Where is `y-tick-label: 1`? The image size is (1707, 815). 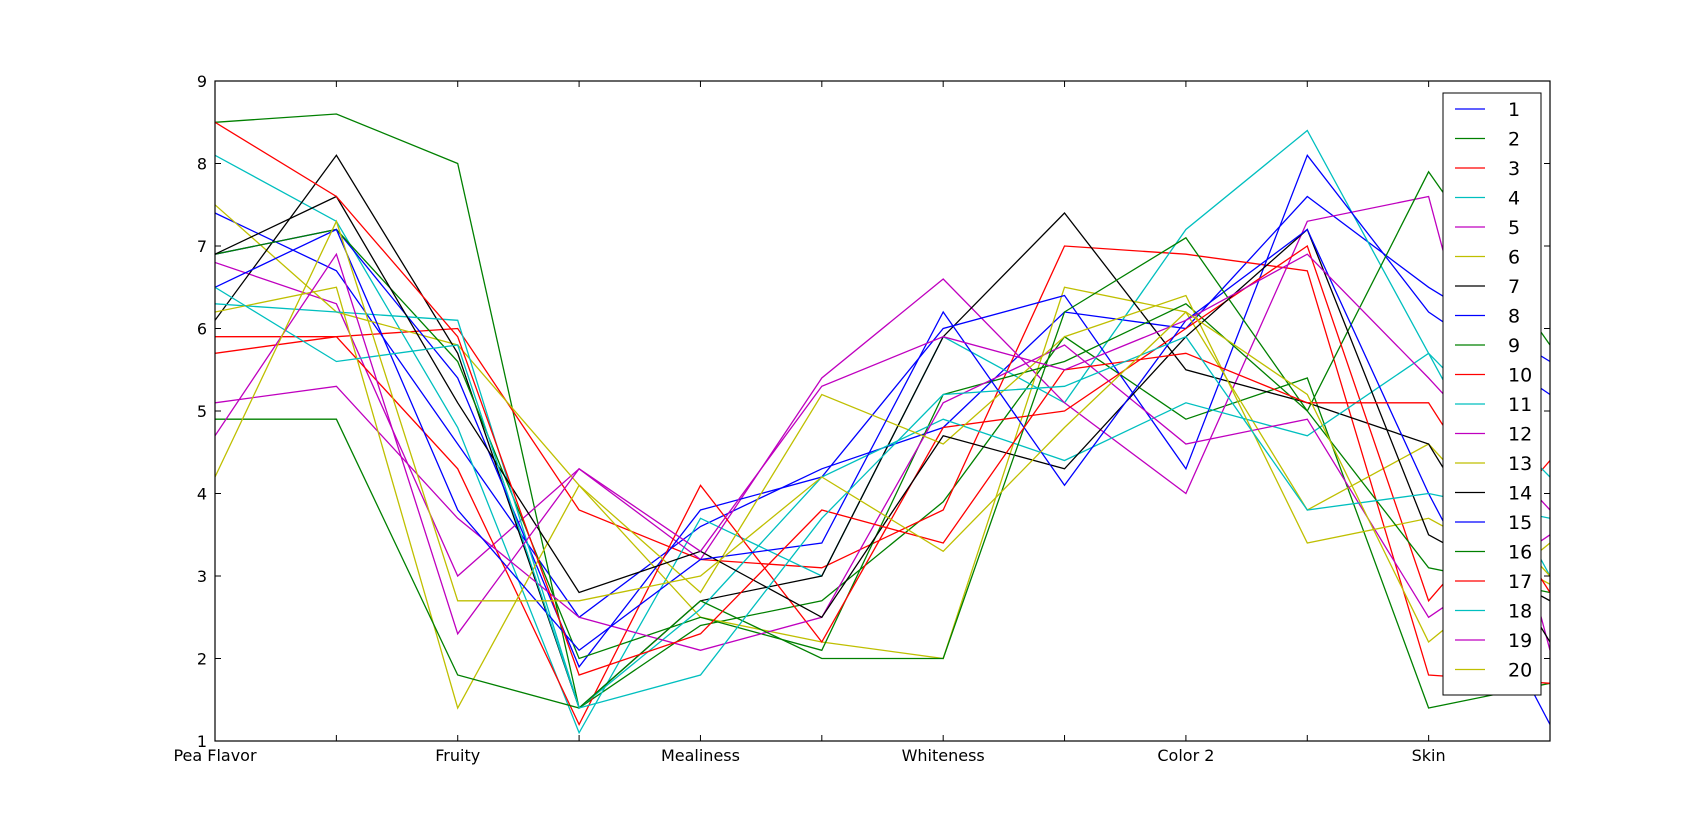
y-tick-label: 1 is located at coordinates (202, 741).